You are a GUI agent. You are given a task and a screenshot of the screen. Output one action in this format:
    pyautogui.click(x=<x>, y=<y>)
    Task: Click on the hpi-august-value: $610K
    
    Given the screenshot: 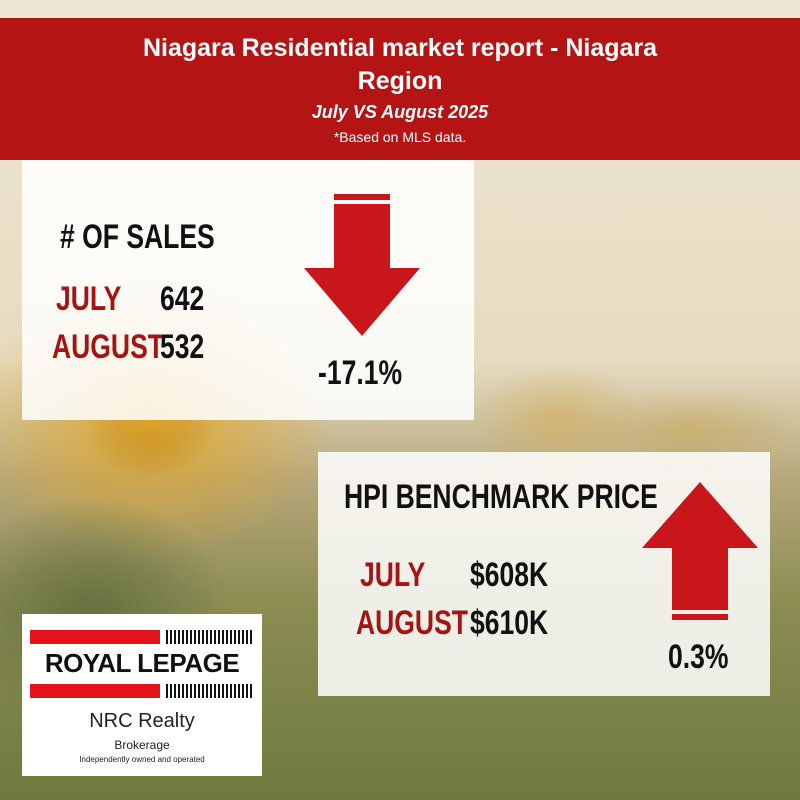 What is the action you would take?
    pyautogui.click(x=509, y=623)
    